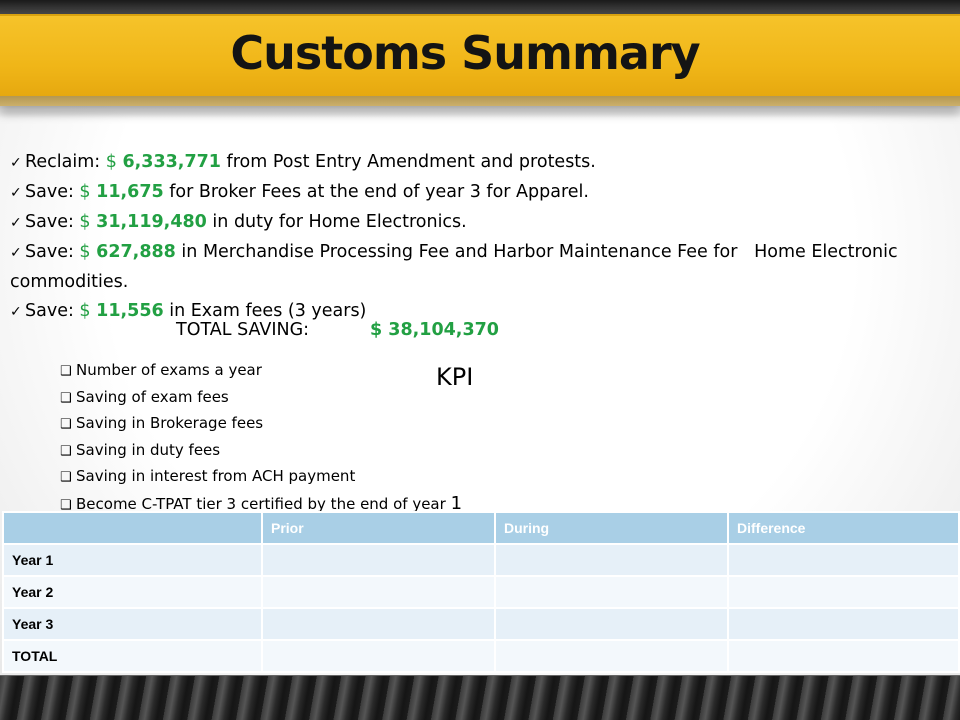 The width and height of the screenshot is (960, 720). I want to click on table-row: TOTAL, so click(481, 656).